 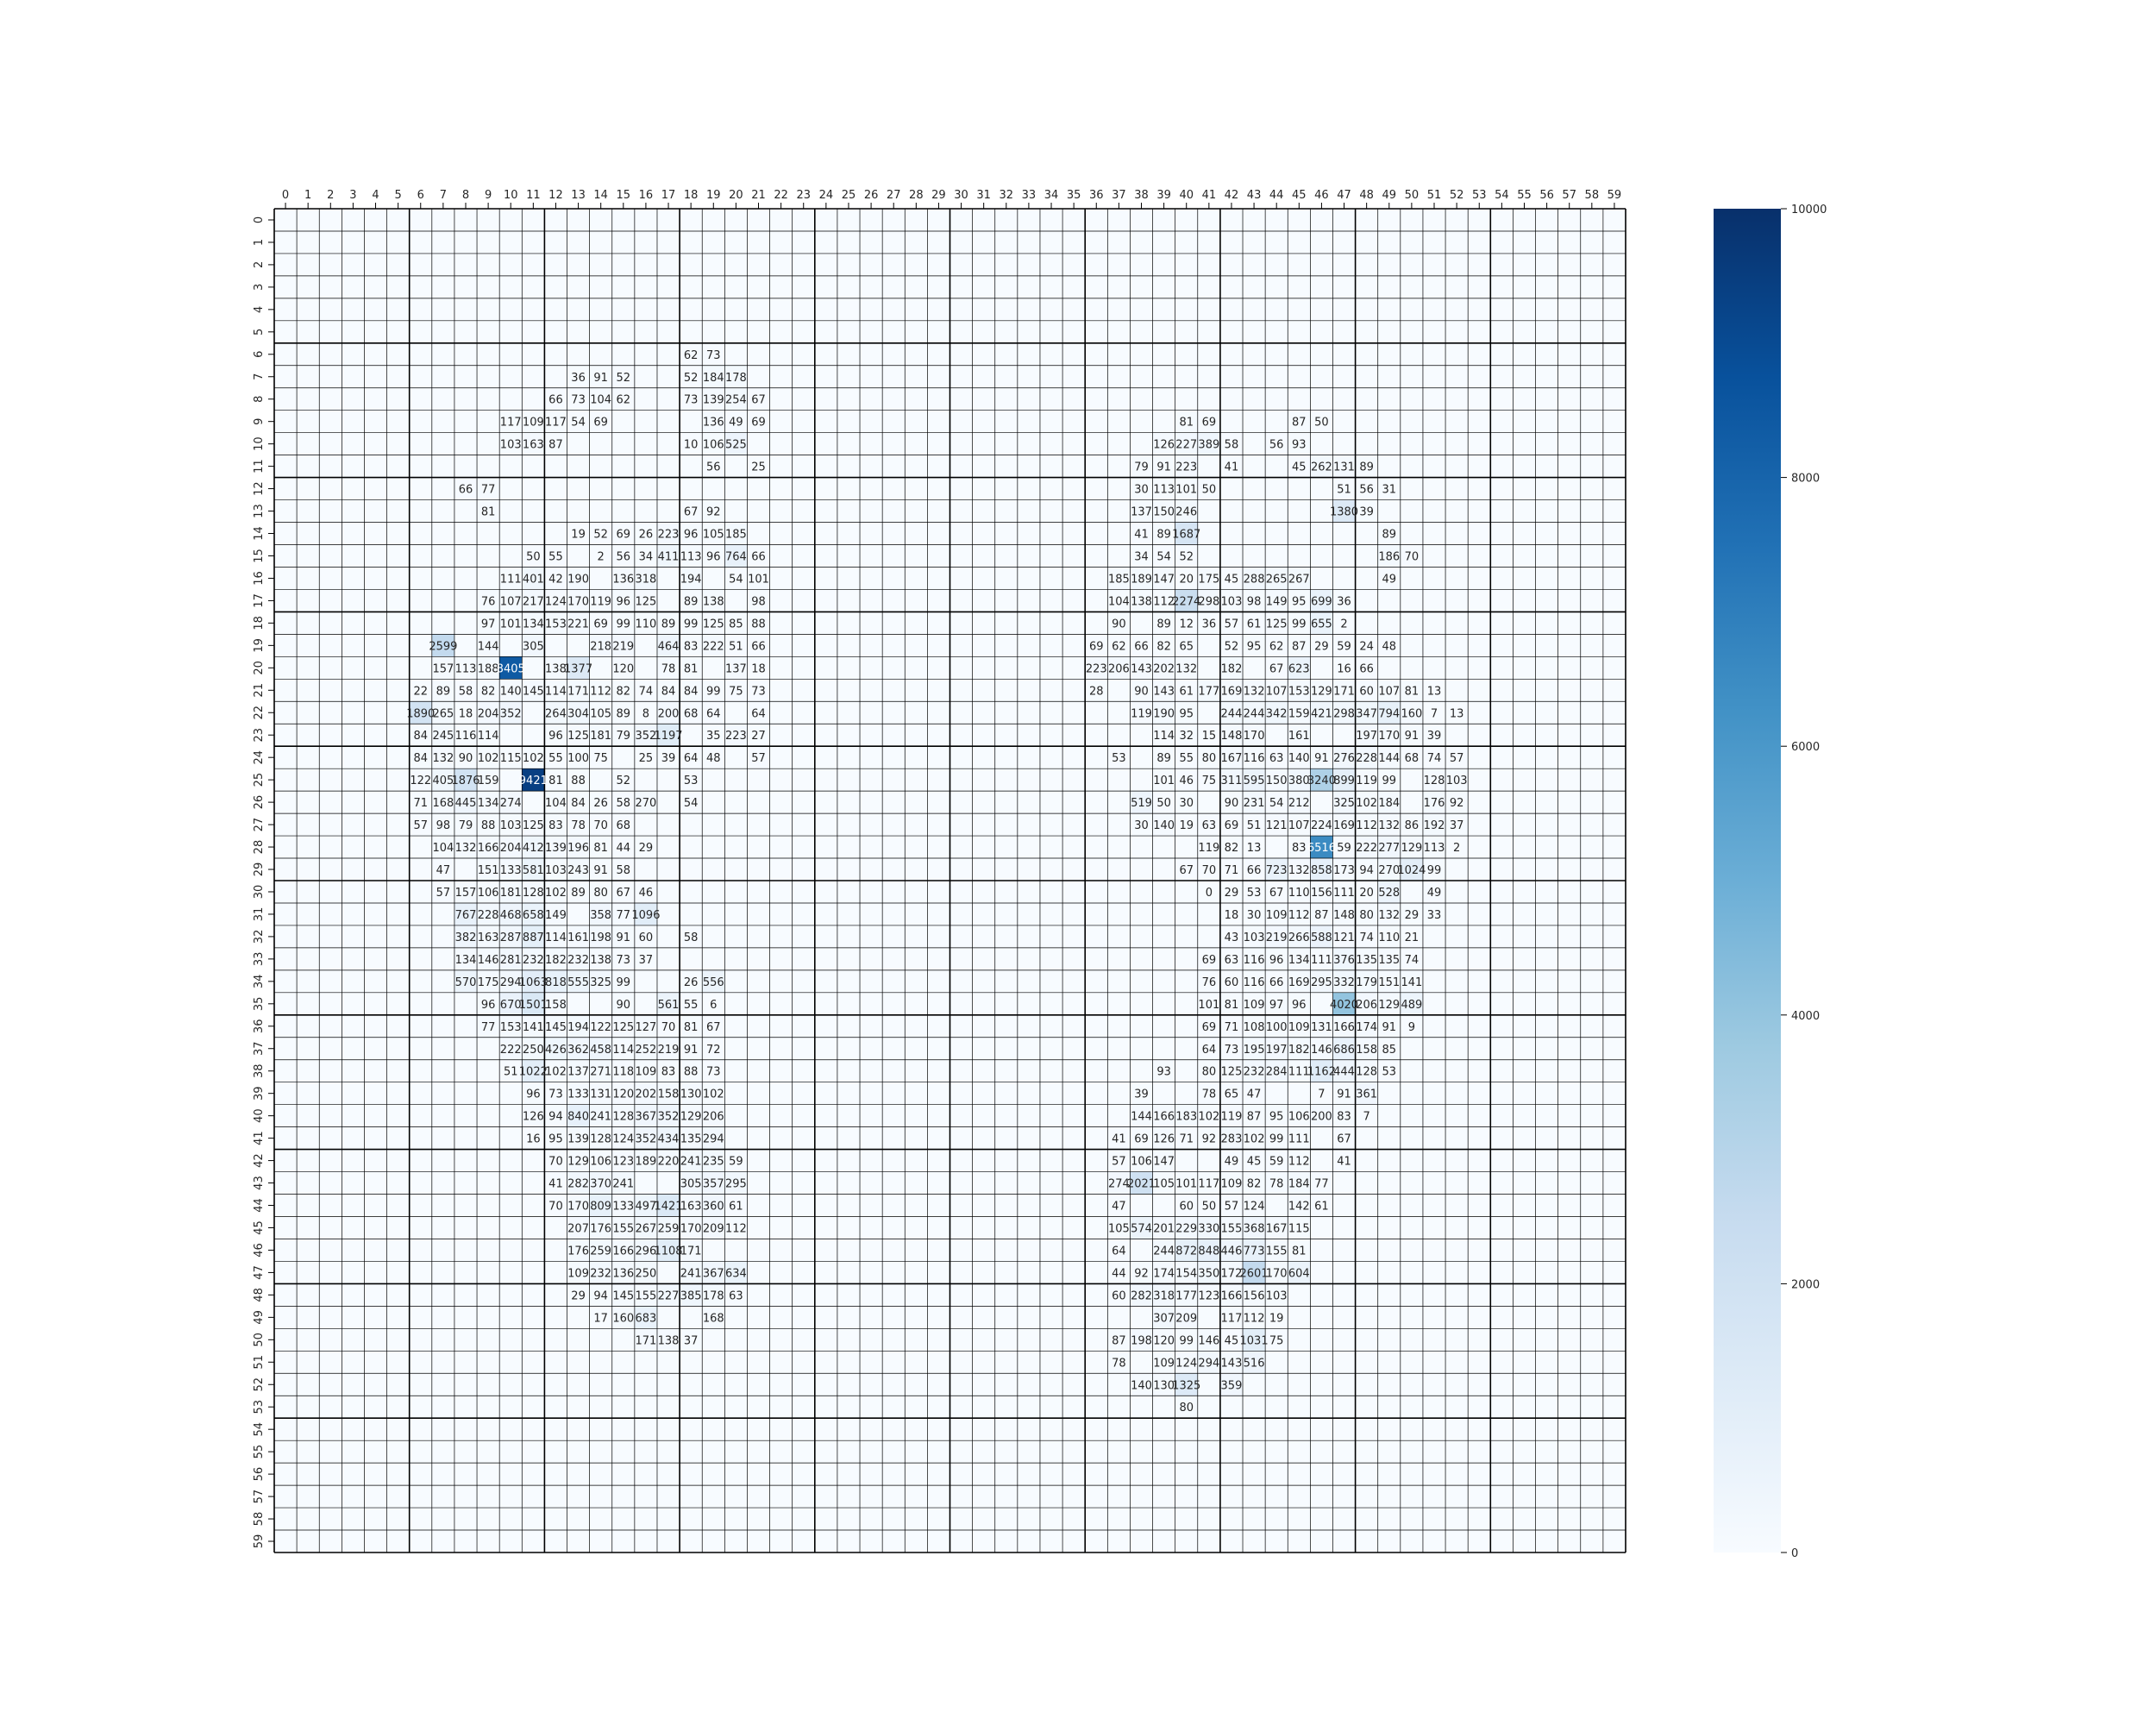 I want to click on cell-value-label: 85, so click(x=1389, y=1051).